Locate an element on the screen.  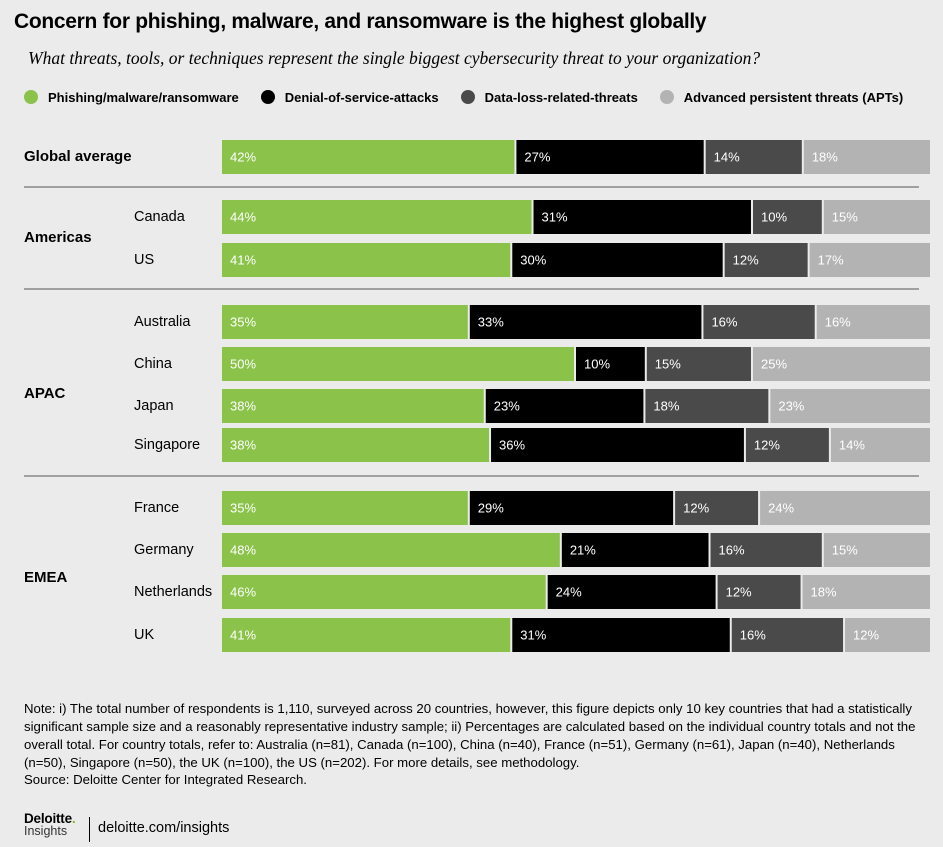
group-label-global-average: Global average is located at coordinates (78, 156).